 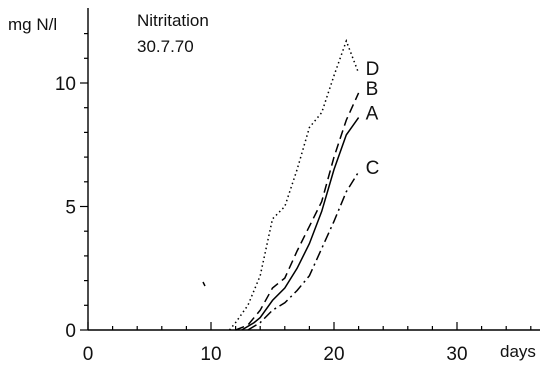 I want to click on x-tick-label: 20, so click(x=333, y=354).